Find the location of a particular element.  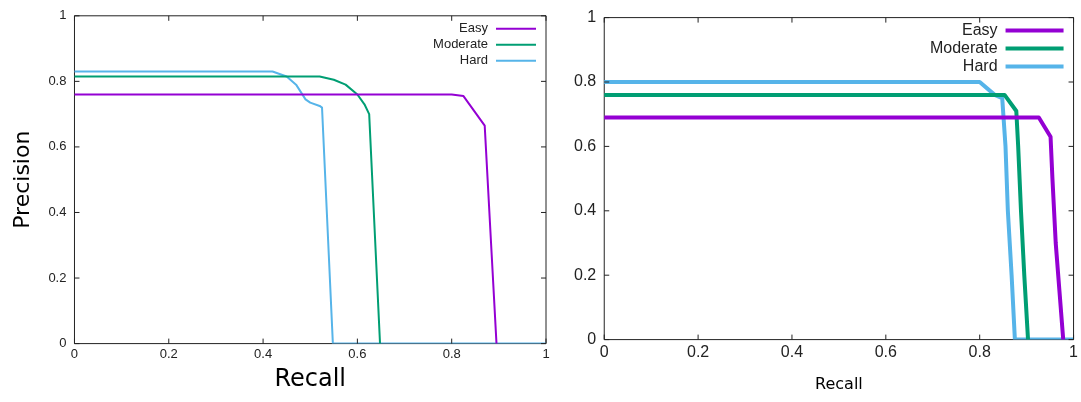

y-tick-label: 0 is located at coordinates (592, 339).